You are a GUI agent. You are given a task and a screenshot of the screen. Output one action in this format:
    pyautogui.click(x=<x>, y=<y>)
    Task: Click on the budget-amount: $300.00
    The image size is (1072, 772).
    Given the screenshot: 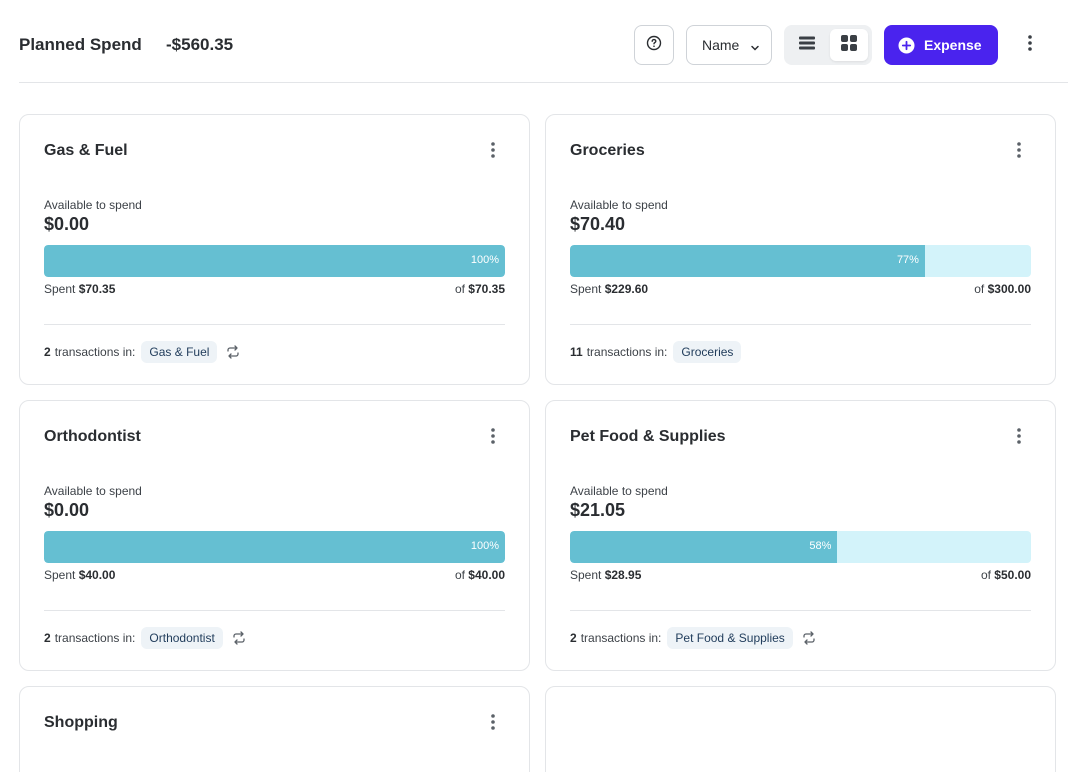 What is the action you would take?
    pyautogui.click(x=1009, y=289)
    